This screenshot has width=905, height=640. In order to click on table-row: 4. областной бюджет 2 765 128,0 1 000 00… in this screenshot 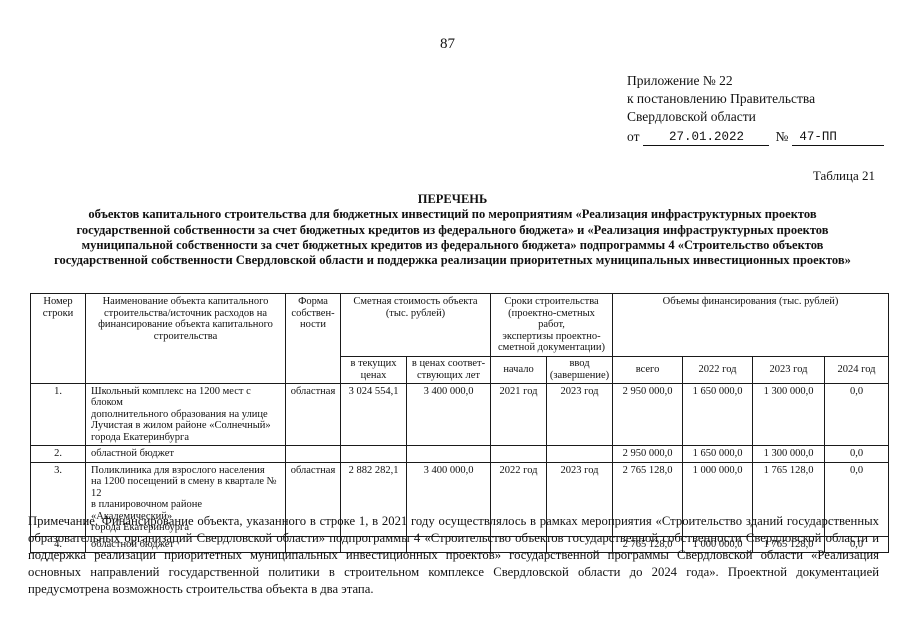, I will do `click(460, 544)`.